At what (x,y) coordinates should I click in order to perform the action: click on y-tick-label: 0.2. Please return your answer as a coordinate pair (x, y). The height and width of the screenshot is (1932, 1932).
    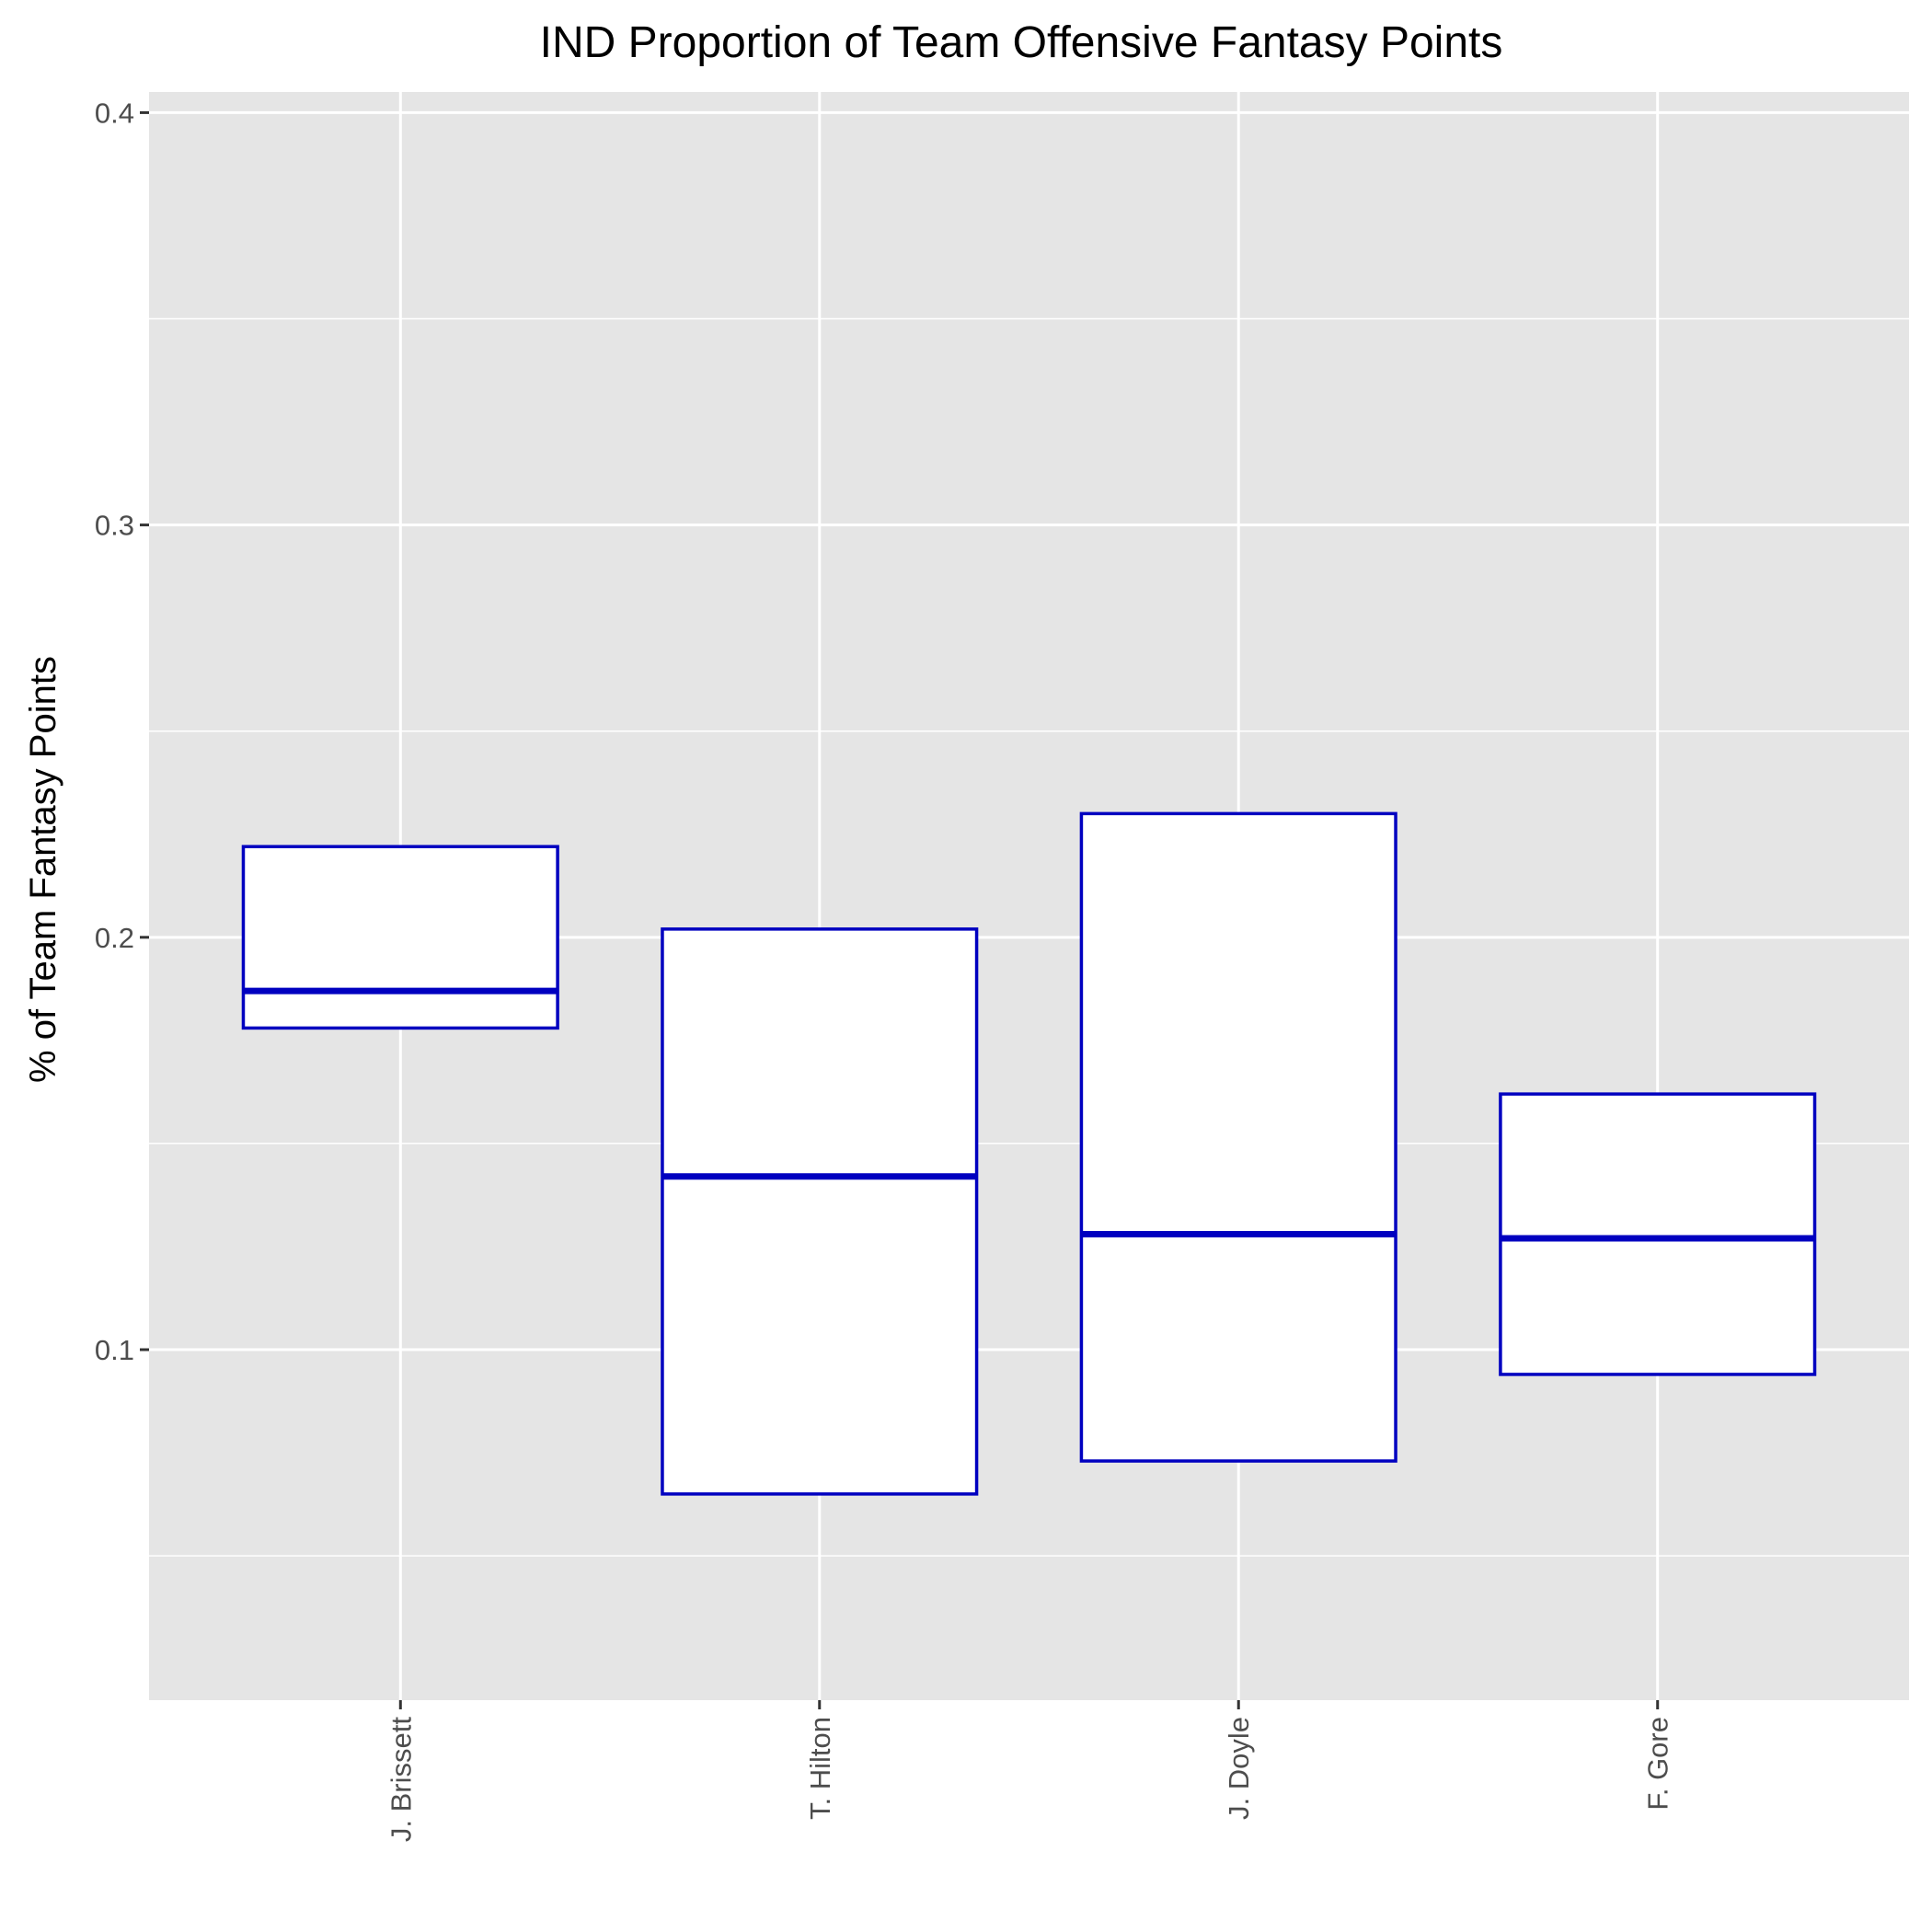
    Looking at the image, I should click on (114, 938).